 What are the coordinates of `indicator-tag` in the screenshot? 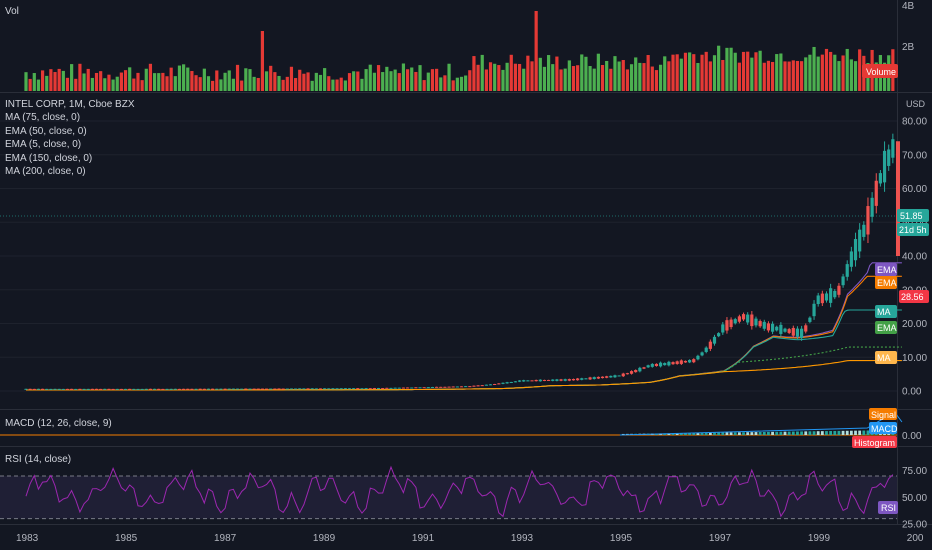 It's located at (886, 327).